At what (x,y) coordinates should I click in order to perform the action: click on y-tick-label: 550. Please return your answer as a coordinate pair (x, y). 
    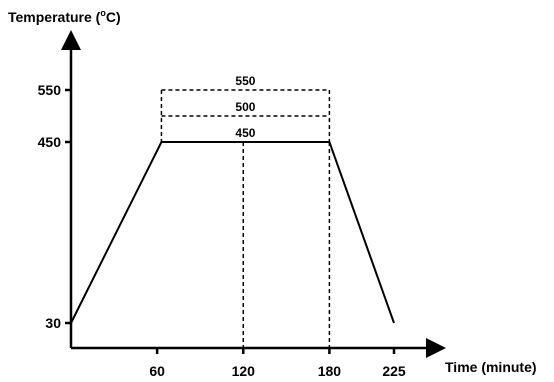
    Looking at the image, I should click on (50, 90).